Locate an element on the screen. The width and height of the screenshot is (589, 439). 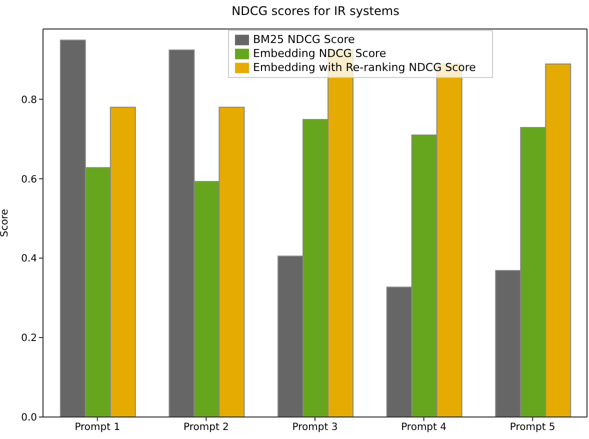
y-tick-label: 0.0 is located at coordinates (29, 418).